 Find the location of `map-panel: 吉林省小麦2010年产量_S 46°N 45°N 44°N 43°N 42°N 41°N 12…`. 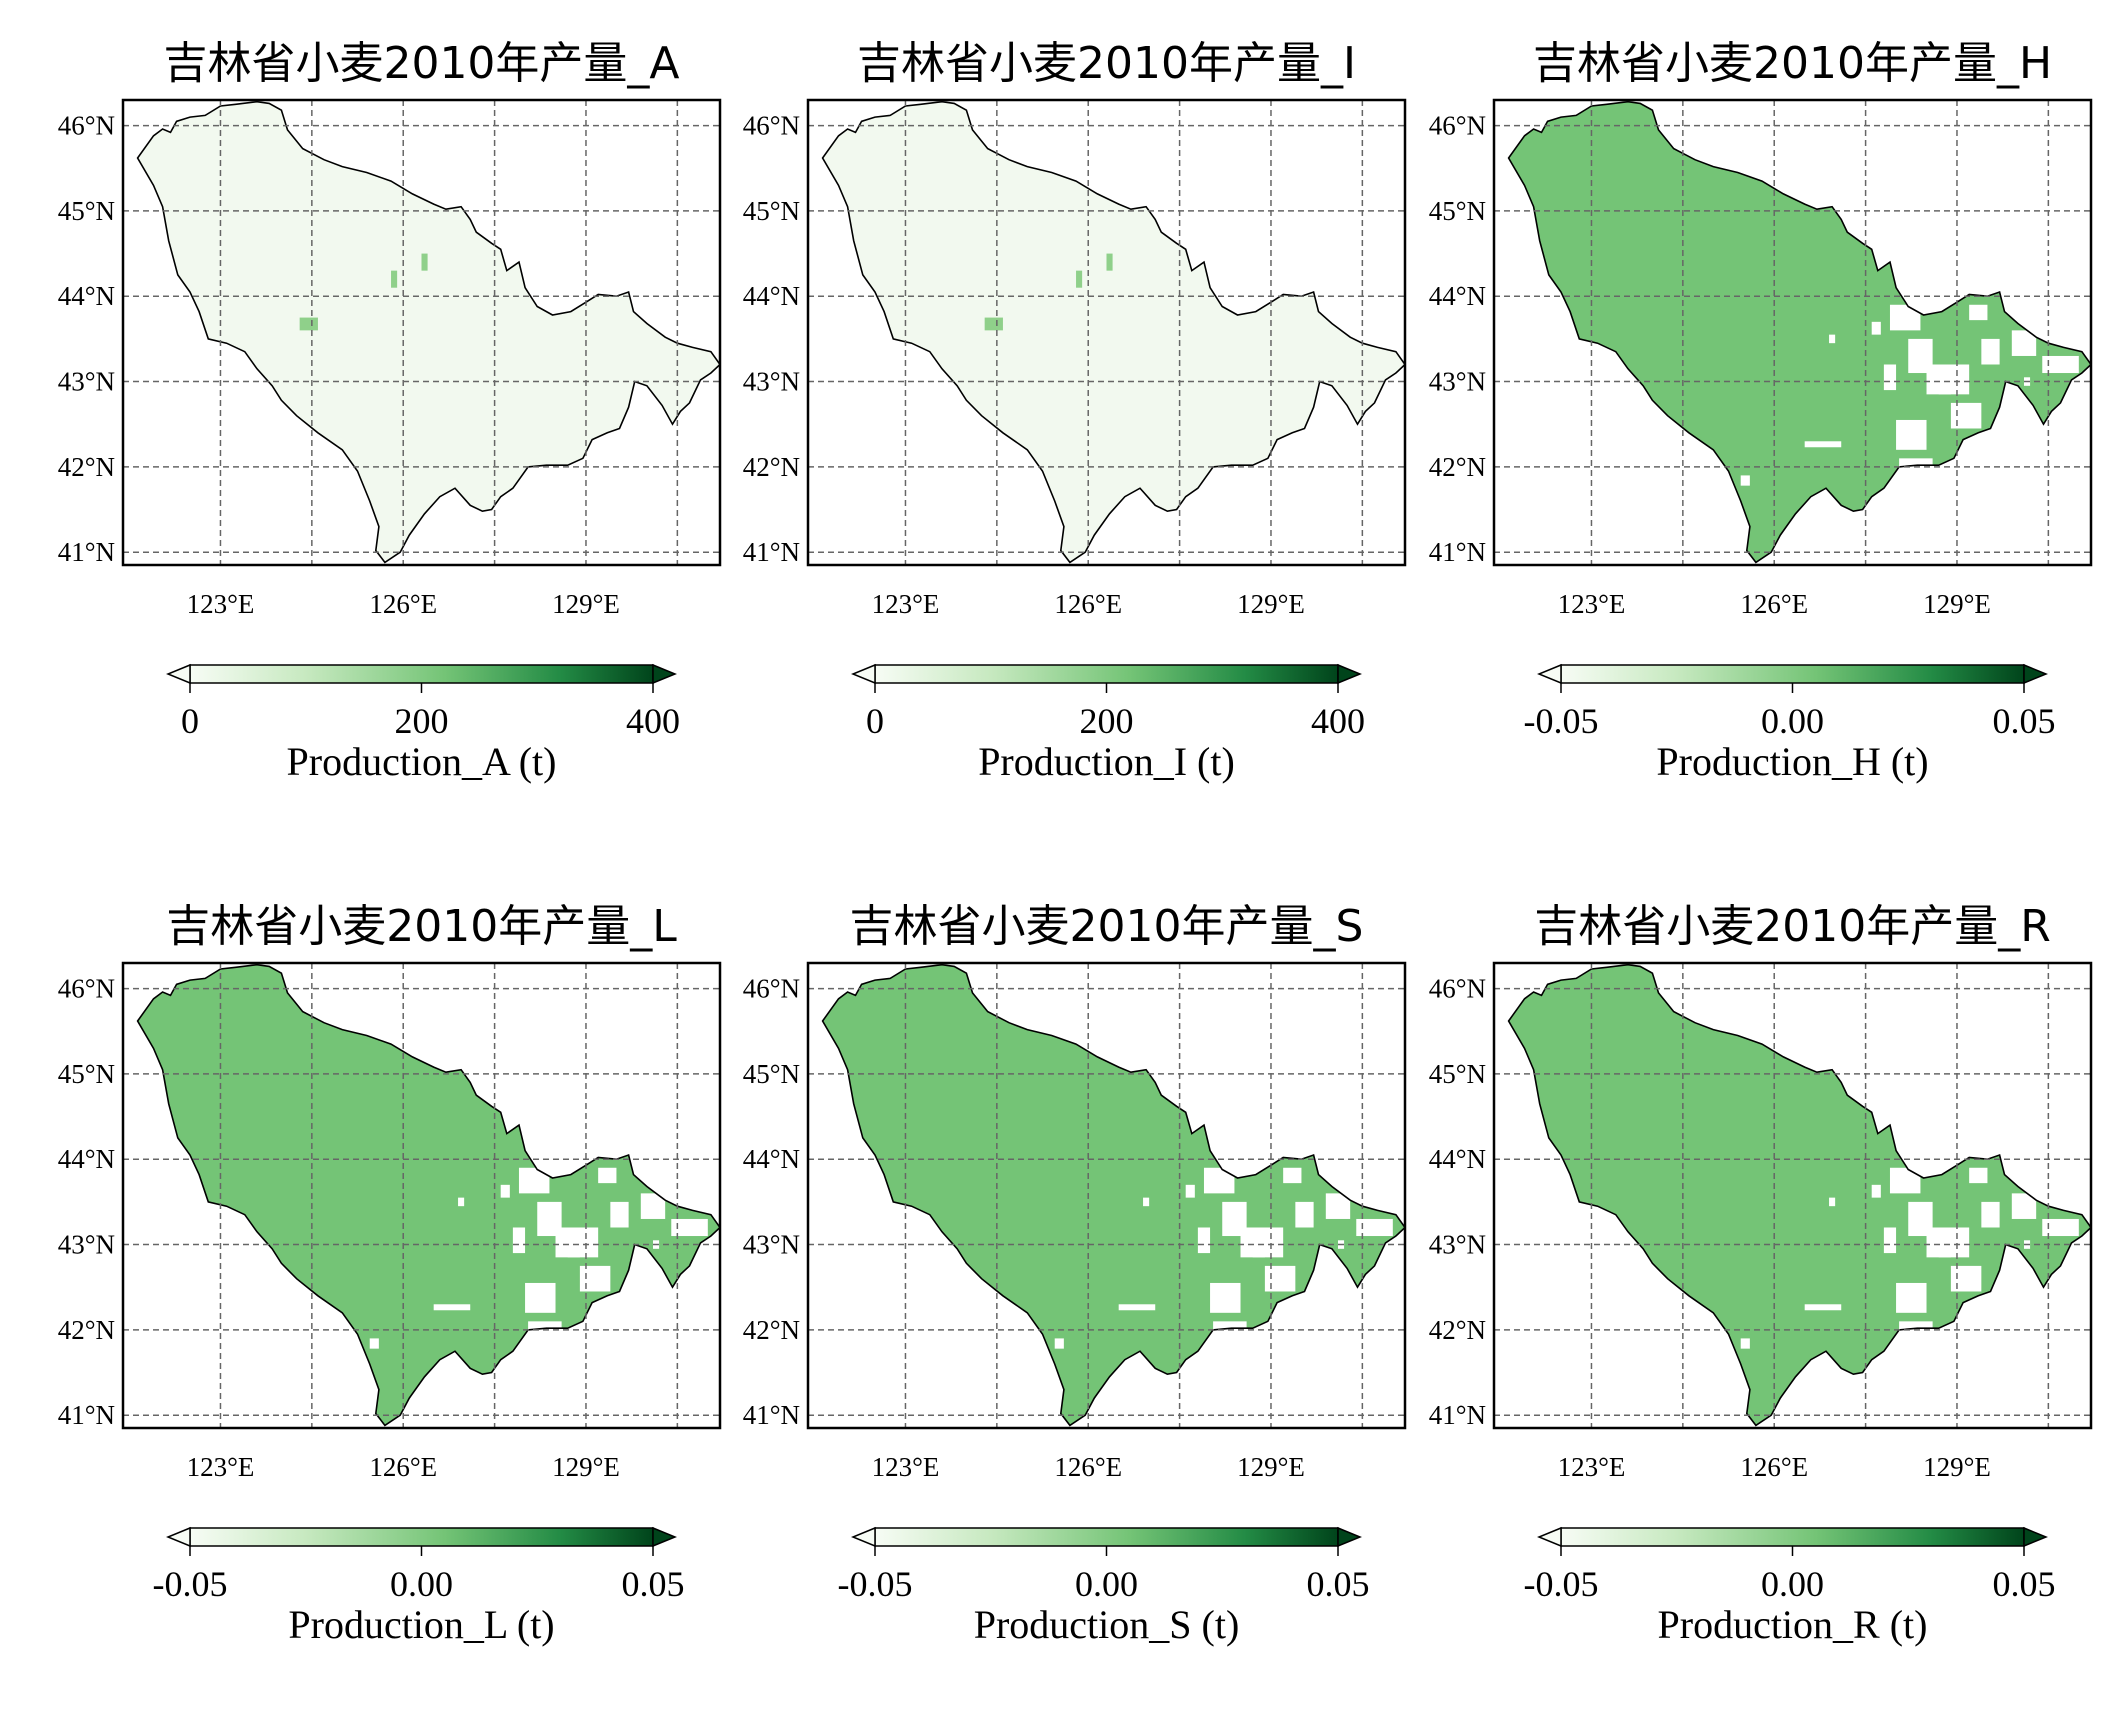

map-panel: 吉林省小麦2010年产量_S 46°N 45°N 44°N 43°N 42°N 41°N 12… is located at coordinates (1075, 1274).